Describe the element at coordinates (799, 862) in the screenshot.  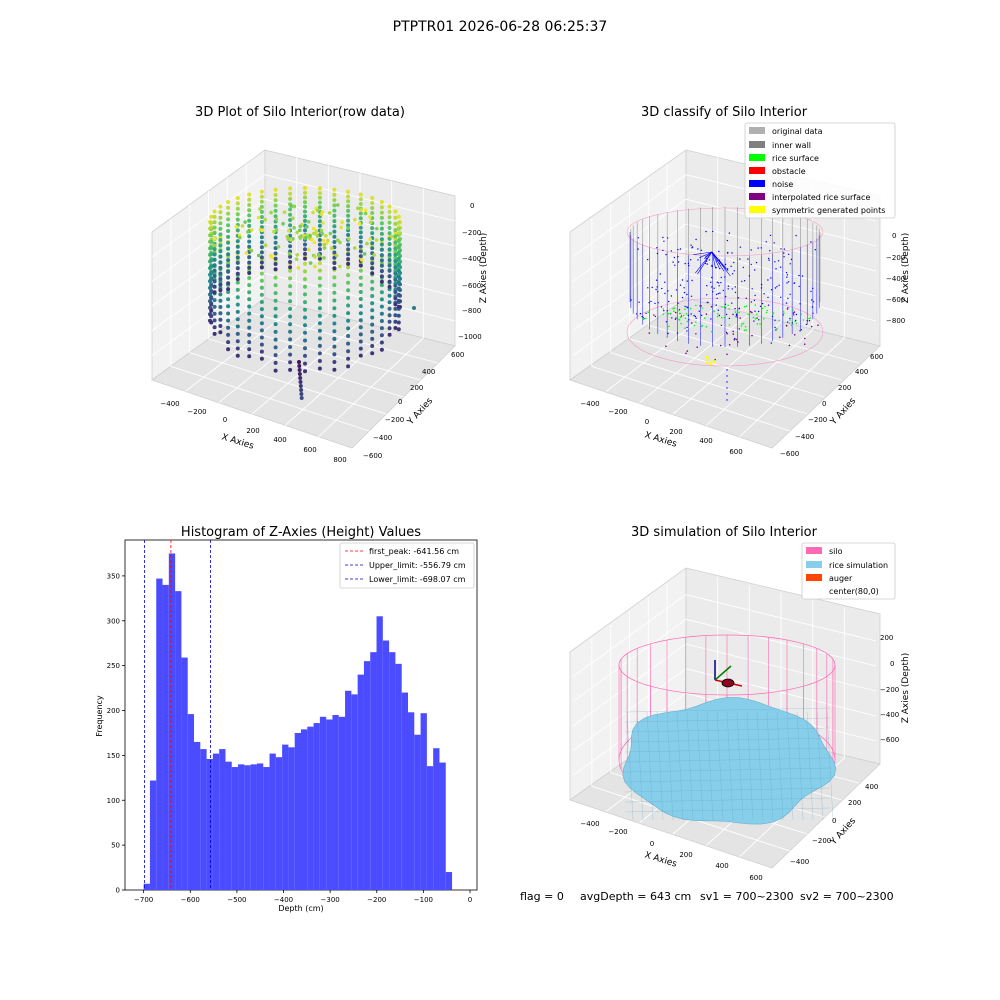
I see `sim-y-tick: −400` at that location.